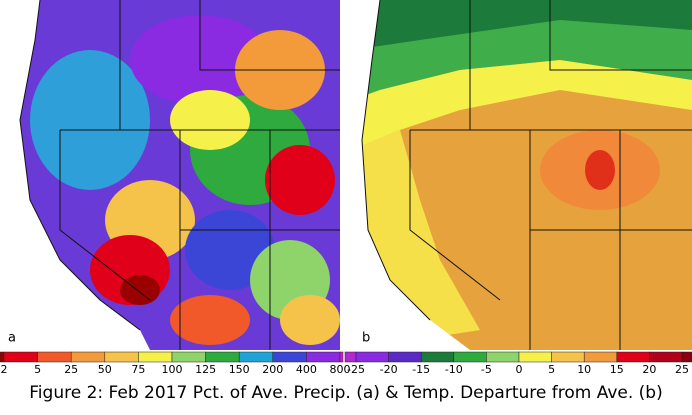  Describe the element at coordinates (649, 369) in the screenshot. I see `colorbar-tick-label: 20` at that location.